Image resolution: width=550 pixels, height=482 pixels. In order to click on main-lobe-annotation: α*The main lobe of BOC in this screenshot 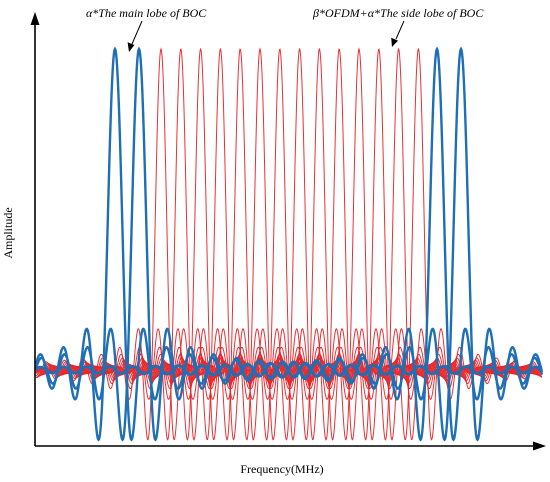, I will do `click(146, 13)`.